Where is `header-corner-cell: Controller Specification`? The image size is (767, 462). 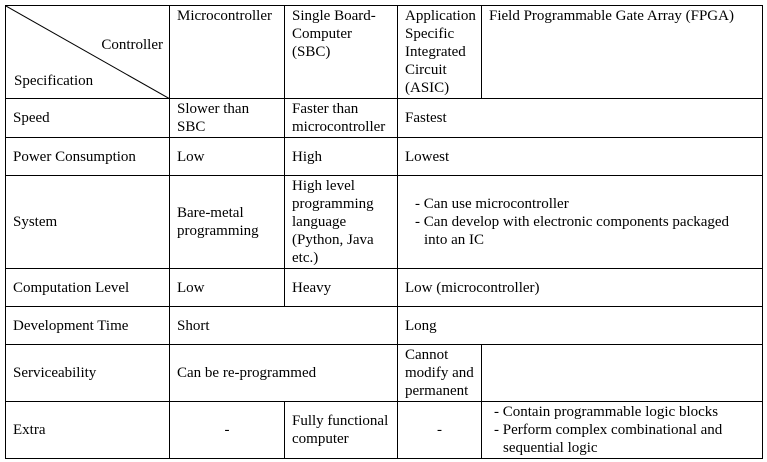 header-corner-cell: Controller Specification is located at coordinates (87, 52).